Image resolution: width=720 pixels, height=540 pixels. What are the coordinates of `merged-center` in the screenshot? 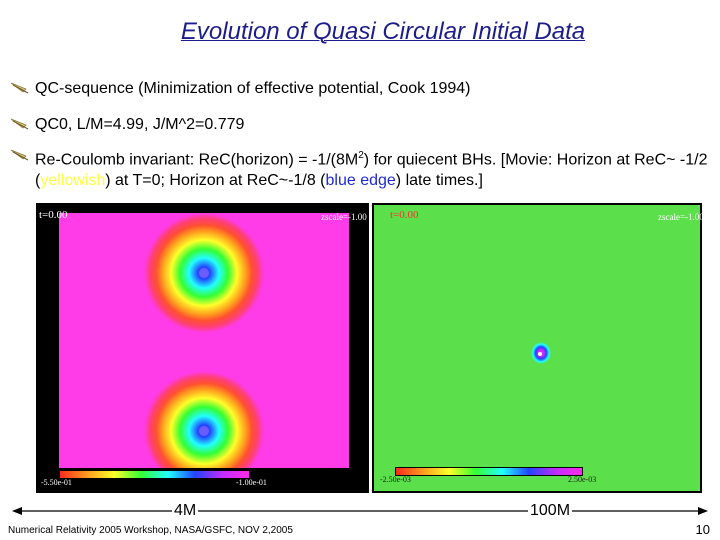 It's located at (540, 354).